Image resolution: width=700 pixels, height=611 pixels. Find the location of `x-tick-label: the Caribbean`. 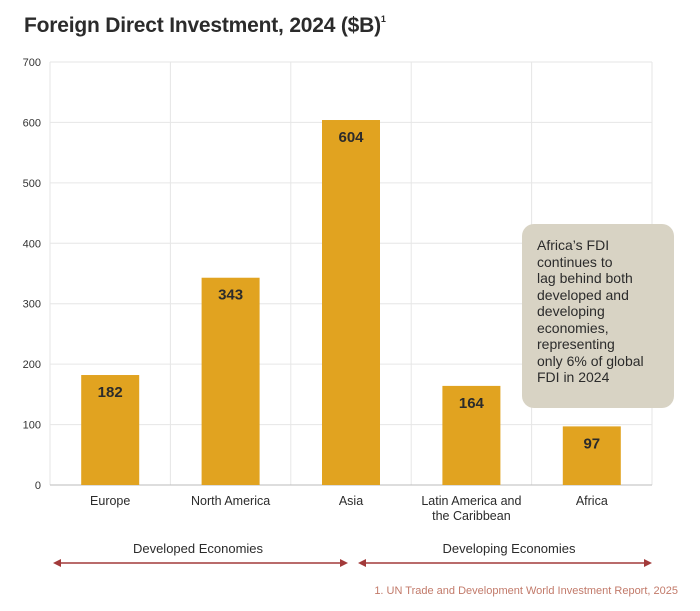

x-tick-label: the Caribbean is located at coordinates (471, 516).